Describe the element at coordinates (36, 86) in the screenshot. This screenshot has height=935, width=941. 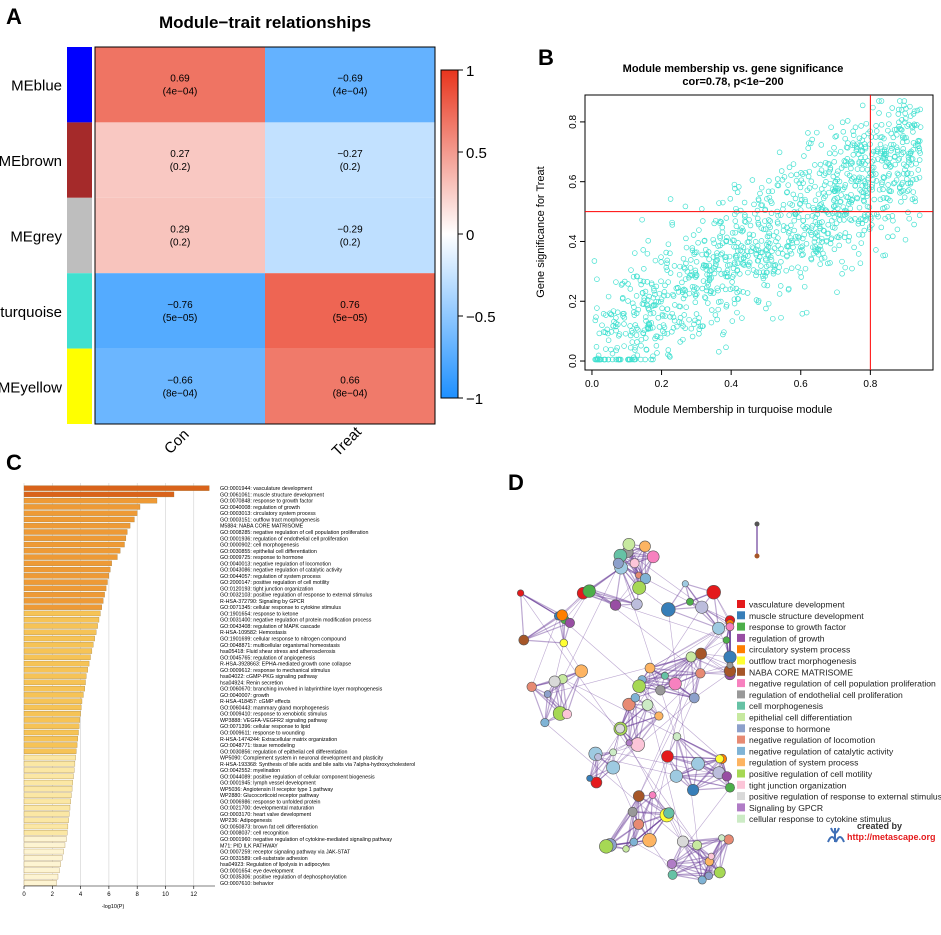
I see `heatmap-row-label: MEblue` at that location.